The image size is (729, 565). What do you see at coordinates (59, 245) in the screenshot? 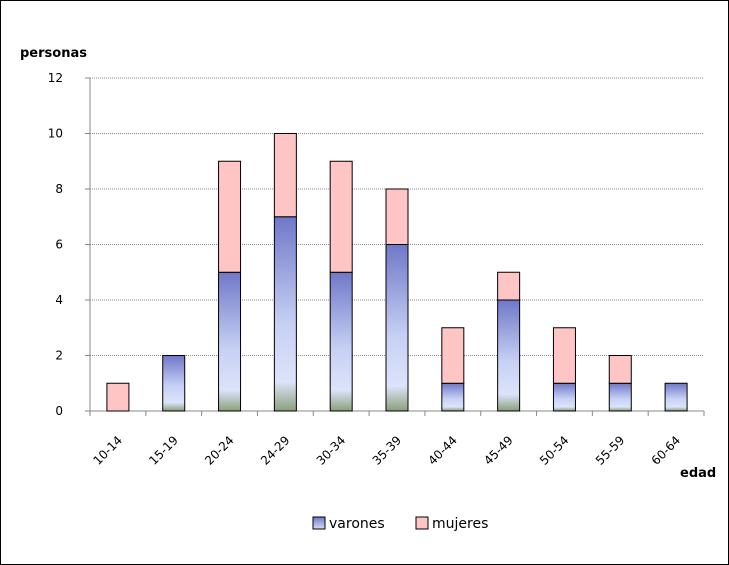
I see `y-tick-label: 6` at bounding box center [59, 245].